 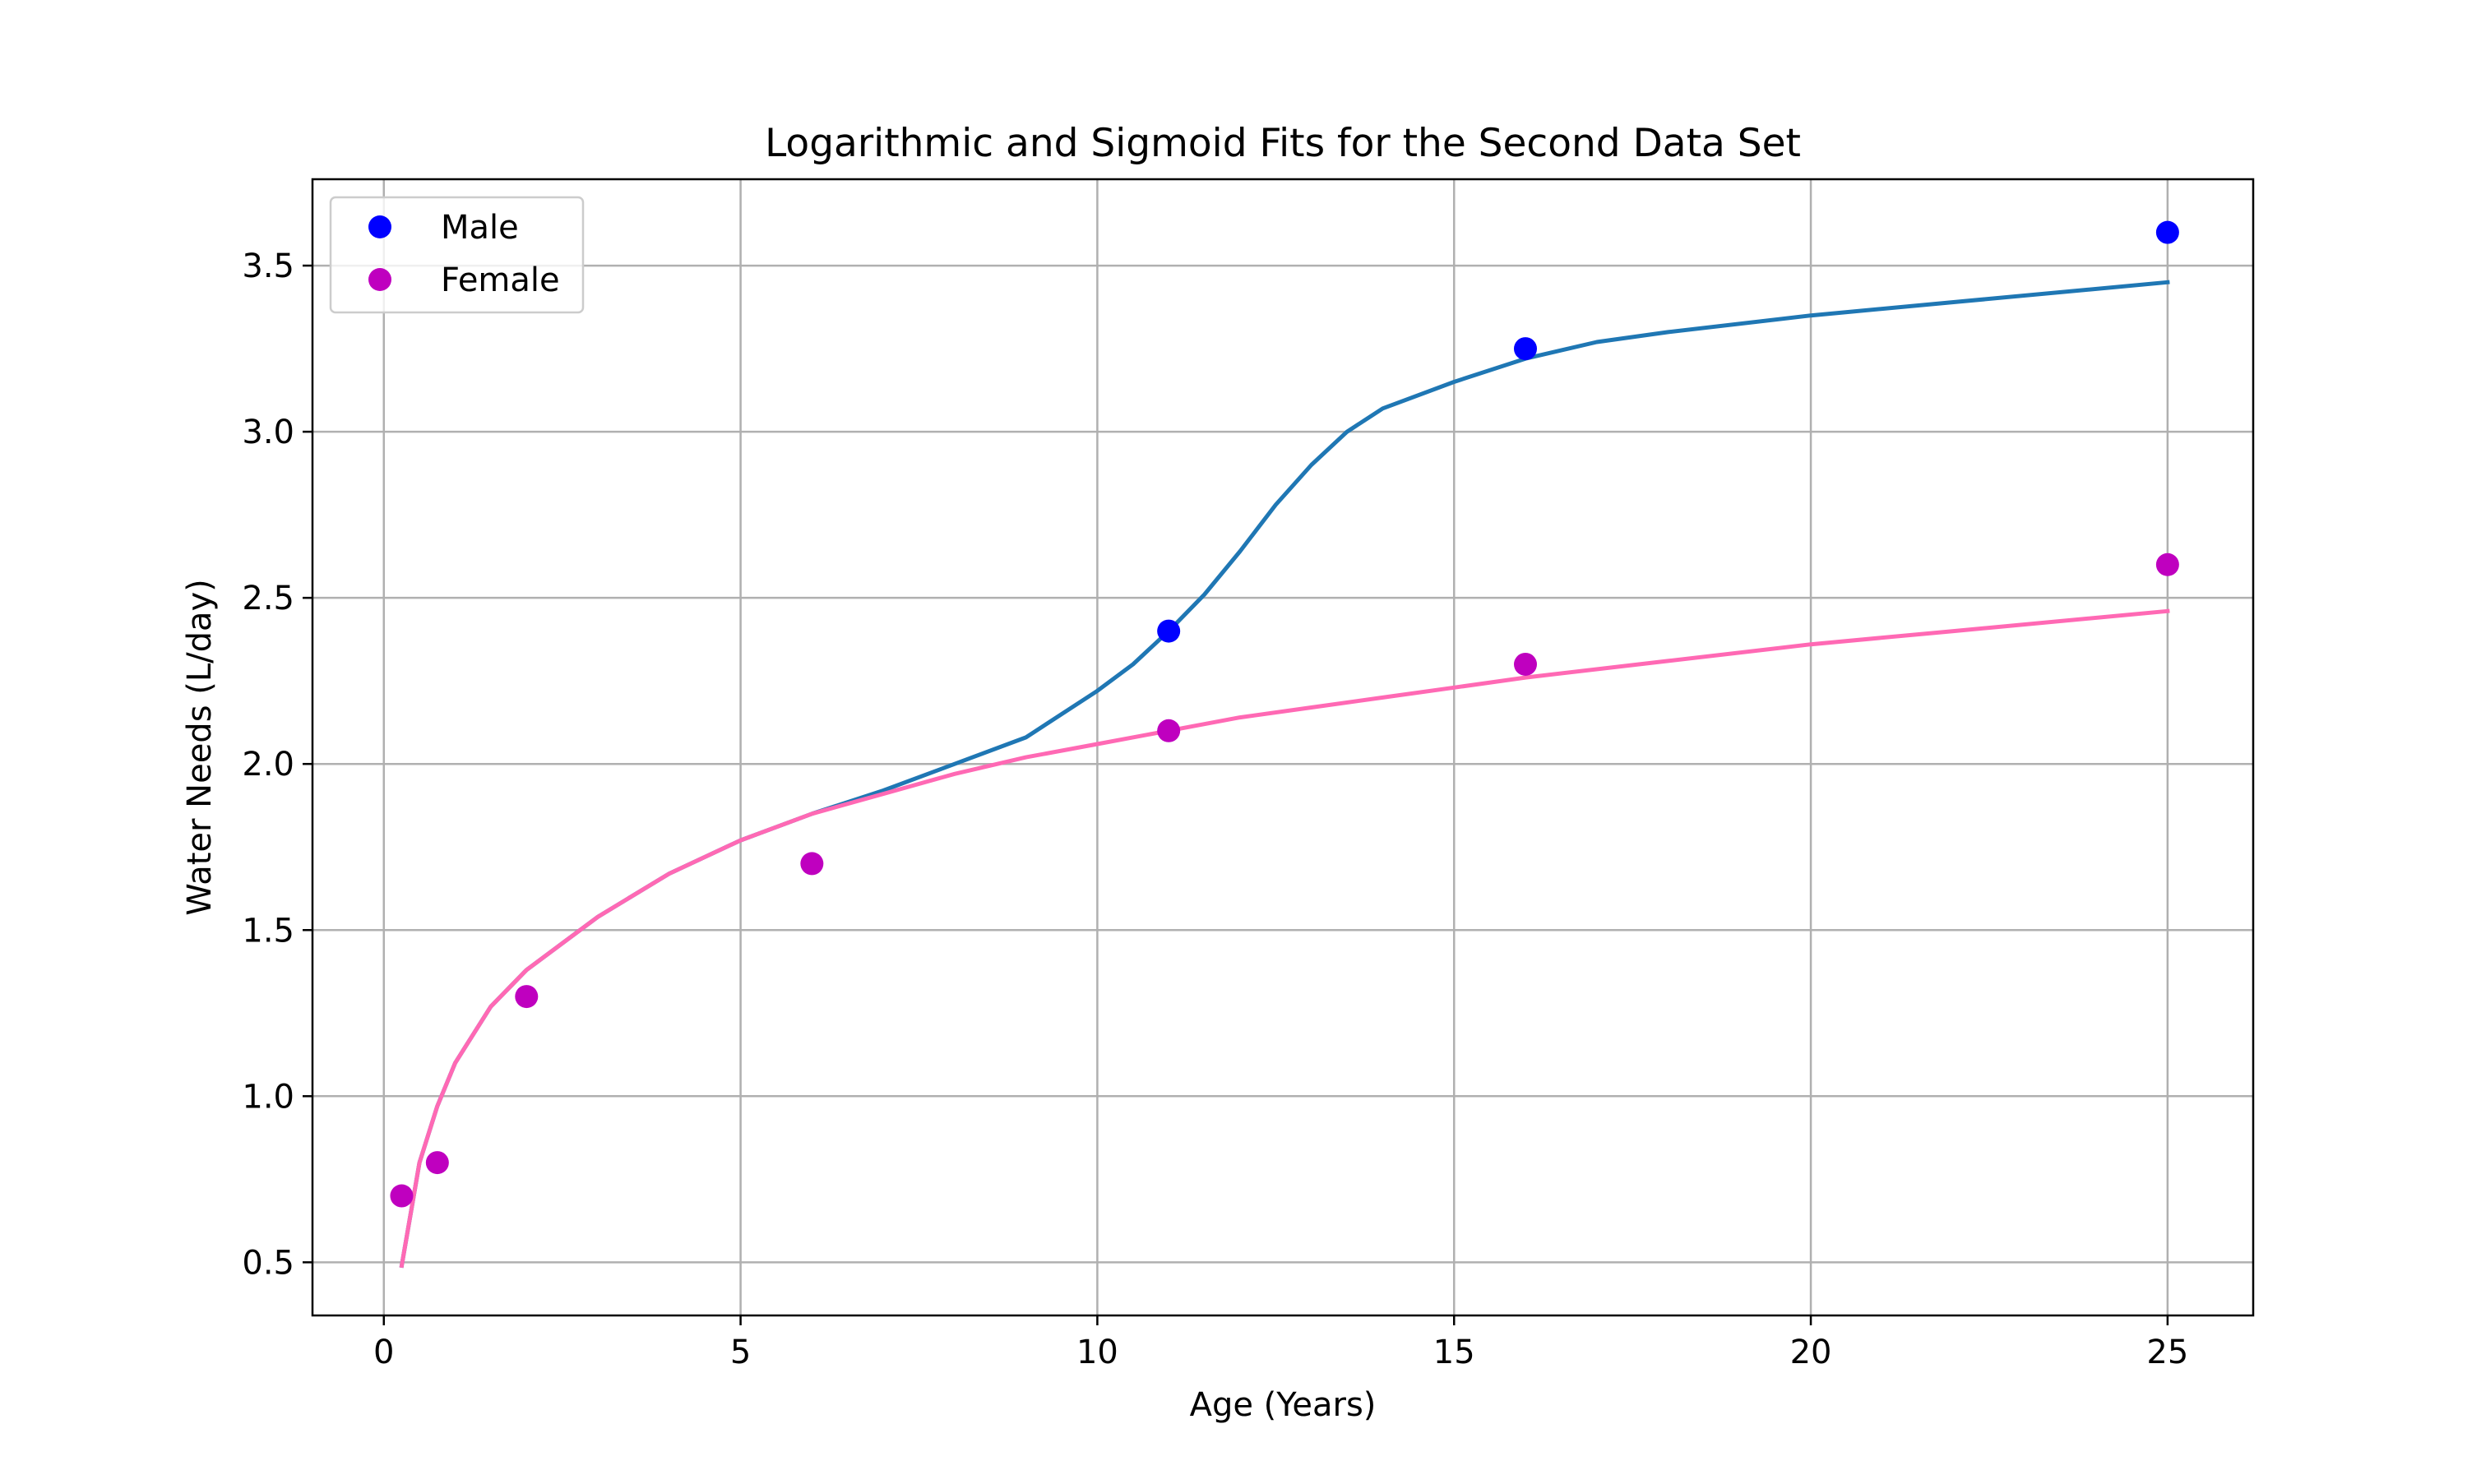 I want to click on legend-box, so click(x=457, y=255).